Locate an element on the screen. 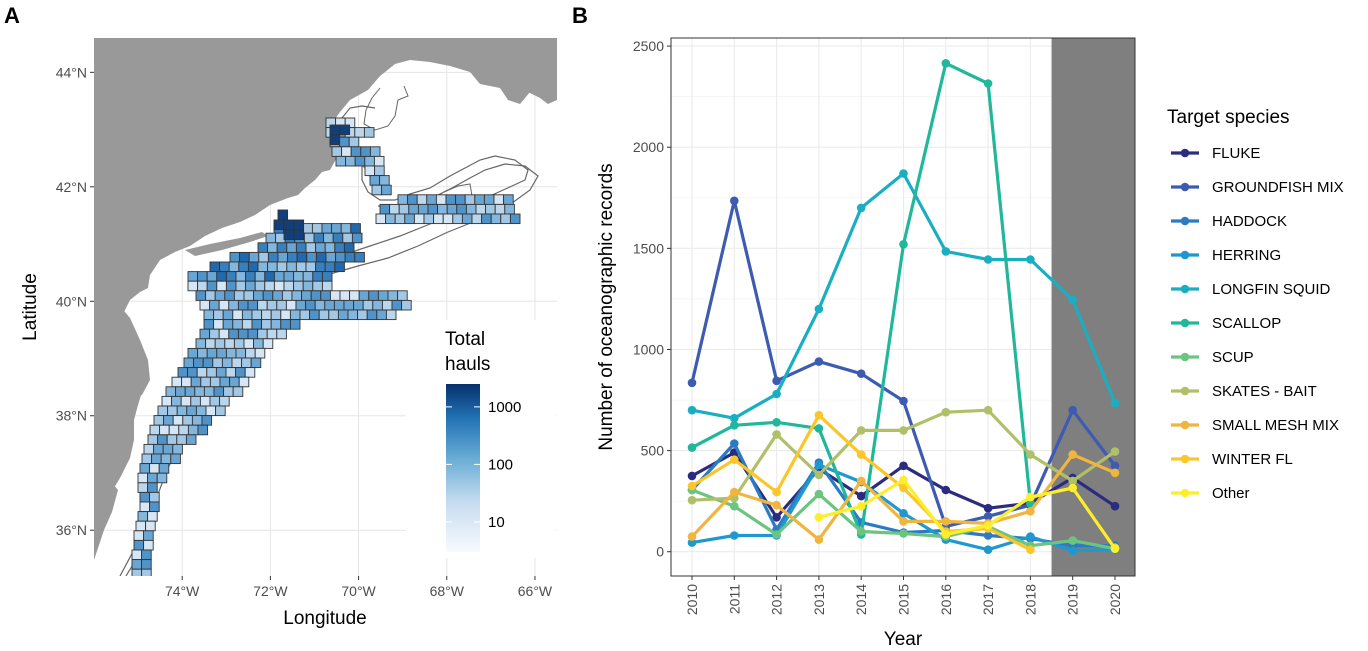 This screenshot has height=651, width=1368. data-point-skates-bait is located at coordinates (903, 430).